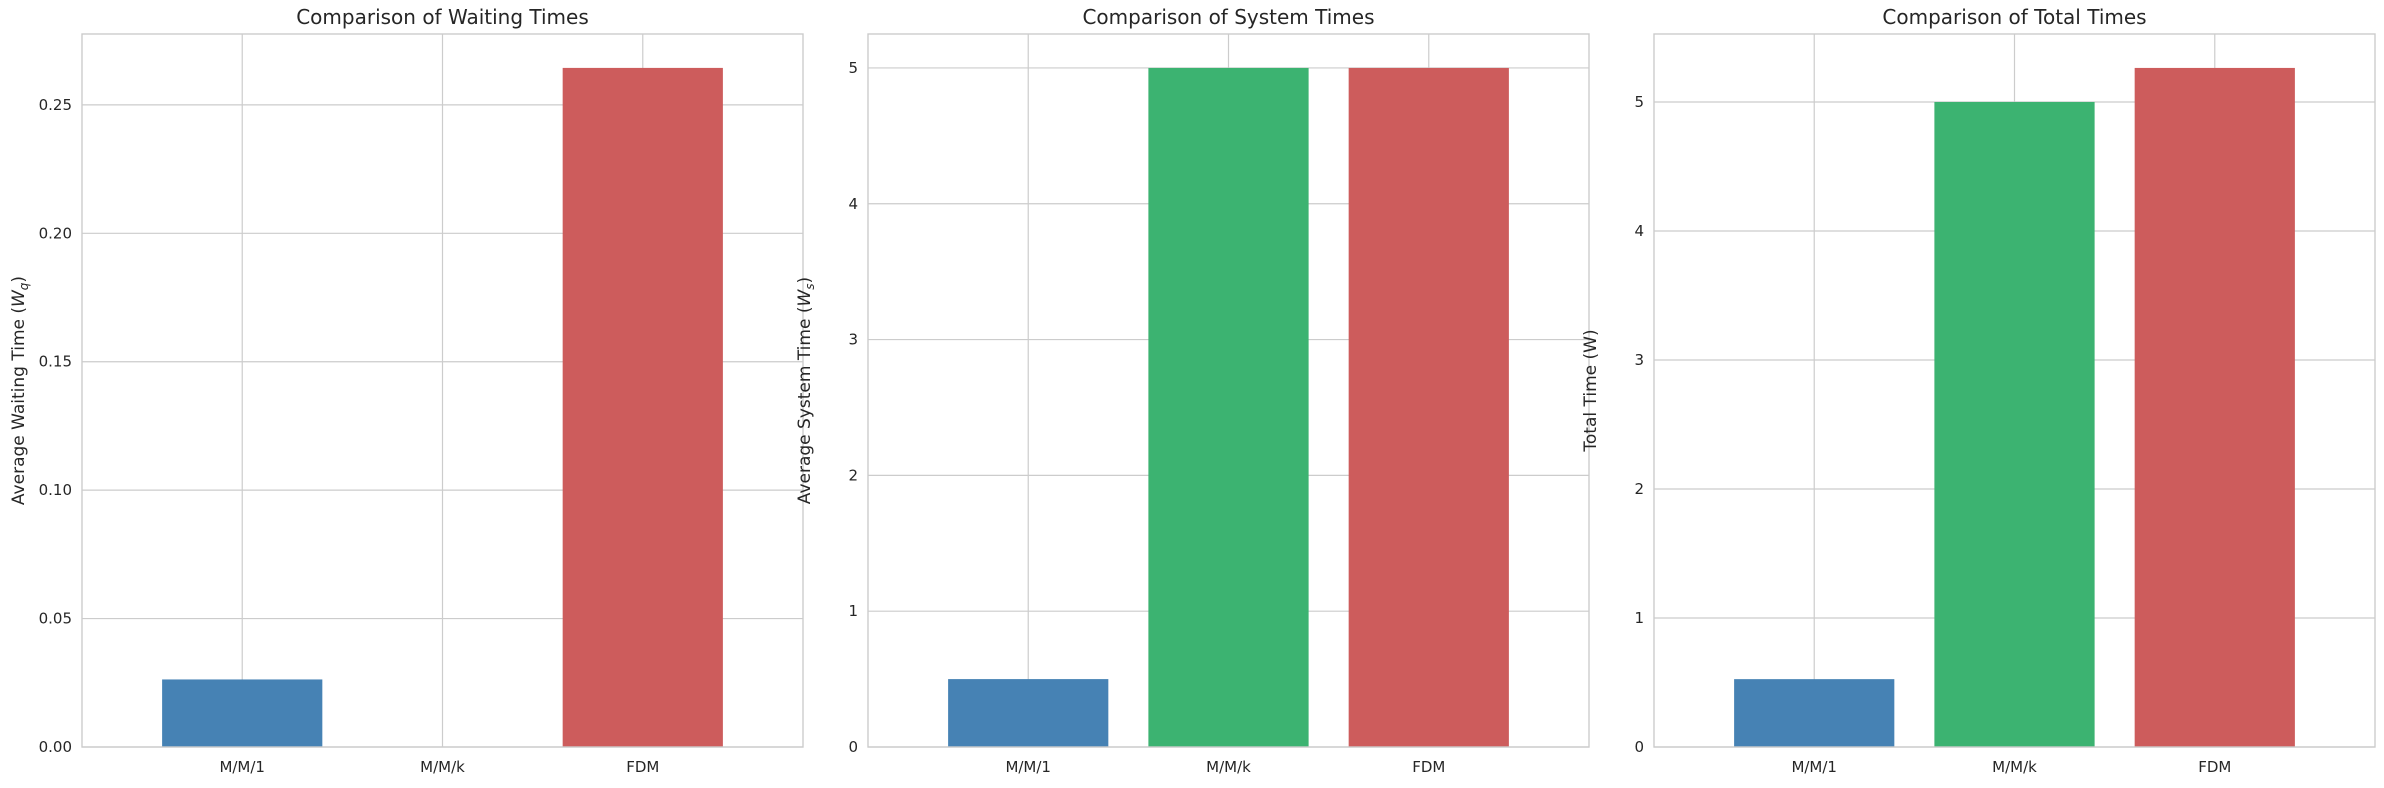  Describe the element at coordinates (55, 233) in the screenshot. I see `y-tick-label: 0.20` at that location.